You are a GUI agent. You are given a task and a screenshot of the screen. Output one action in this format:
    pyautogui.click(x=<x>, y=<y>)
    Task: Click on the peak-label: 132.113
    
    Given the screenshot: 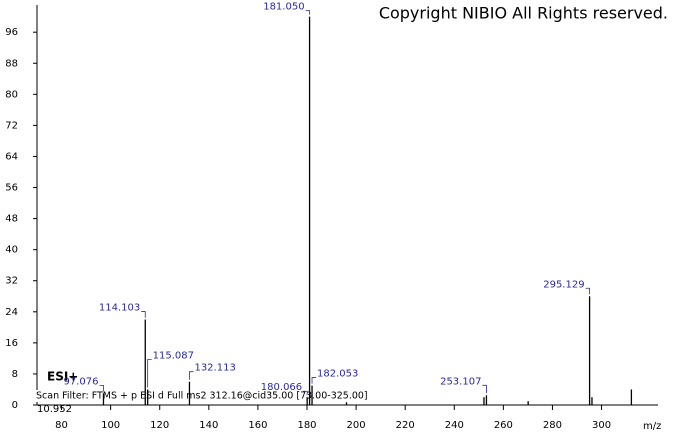 What is the action you would take?
    pyautogui.click(x=214, y=368)
    